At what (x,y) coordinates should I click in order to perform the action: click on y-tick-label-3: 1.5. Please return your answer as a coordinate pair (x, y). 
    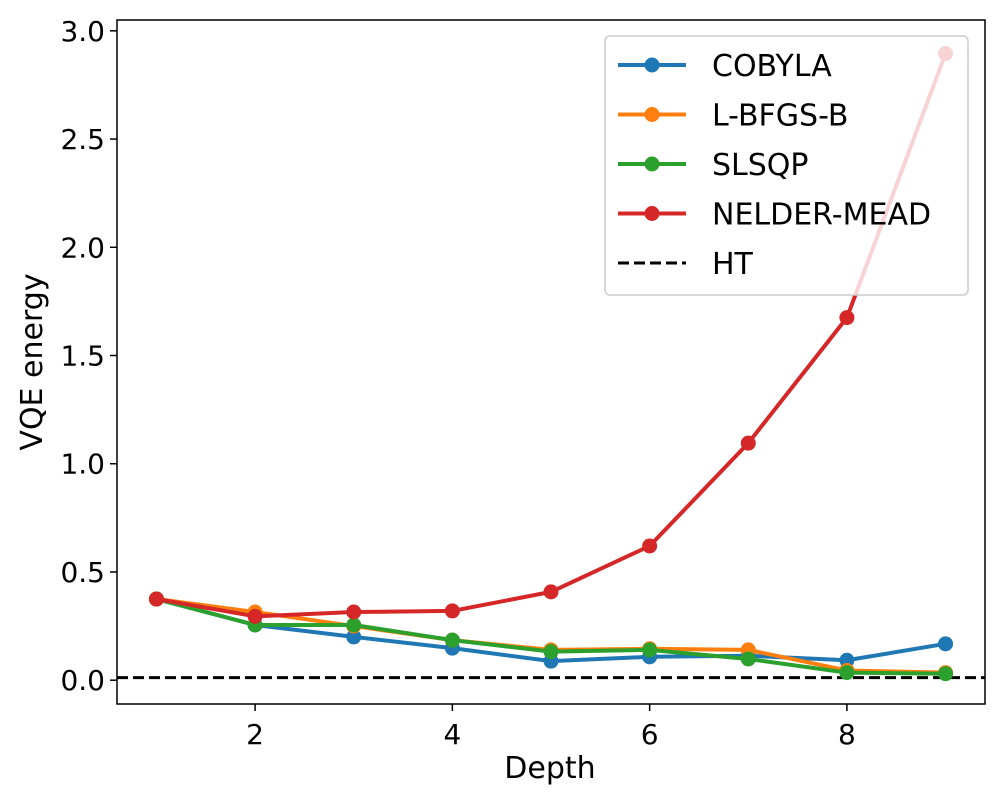
    Looking at the image, I should click on (82, 356).